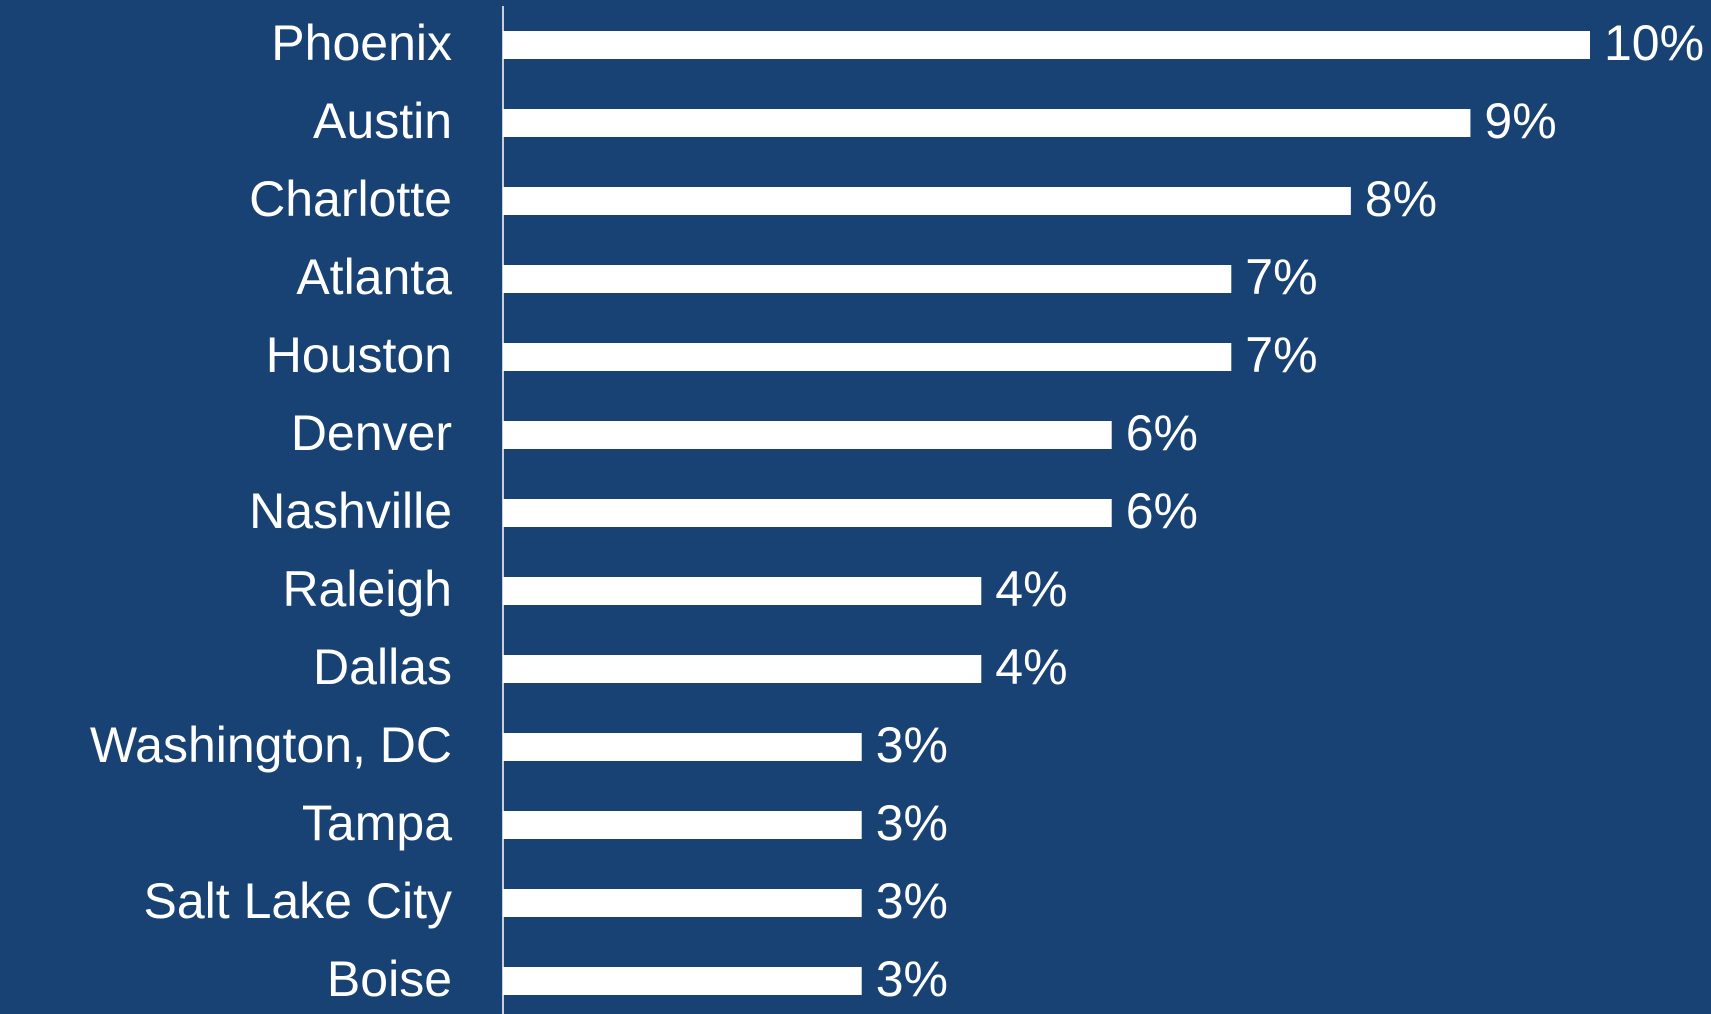  I want to click on category-label: Washington, DC, so click(271, 745).